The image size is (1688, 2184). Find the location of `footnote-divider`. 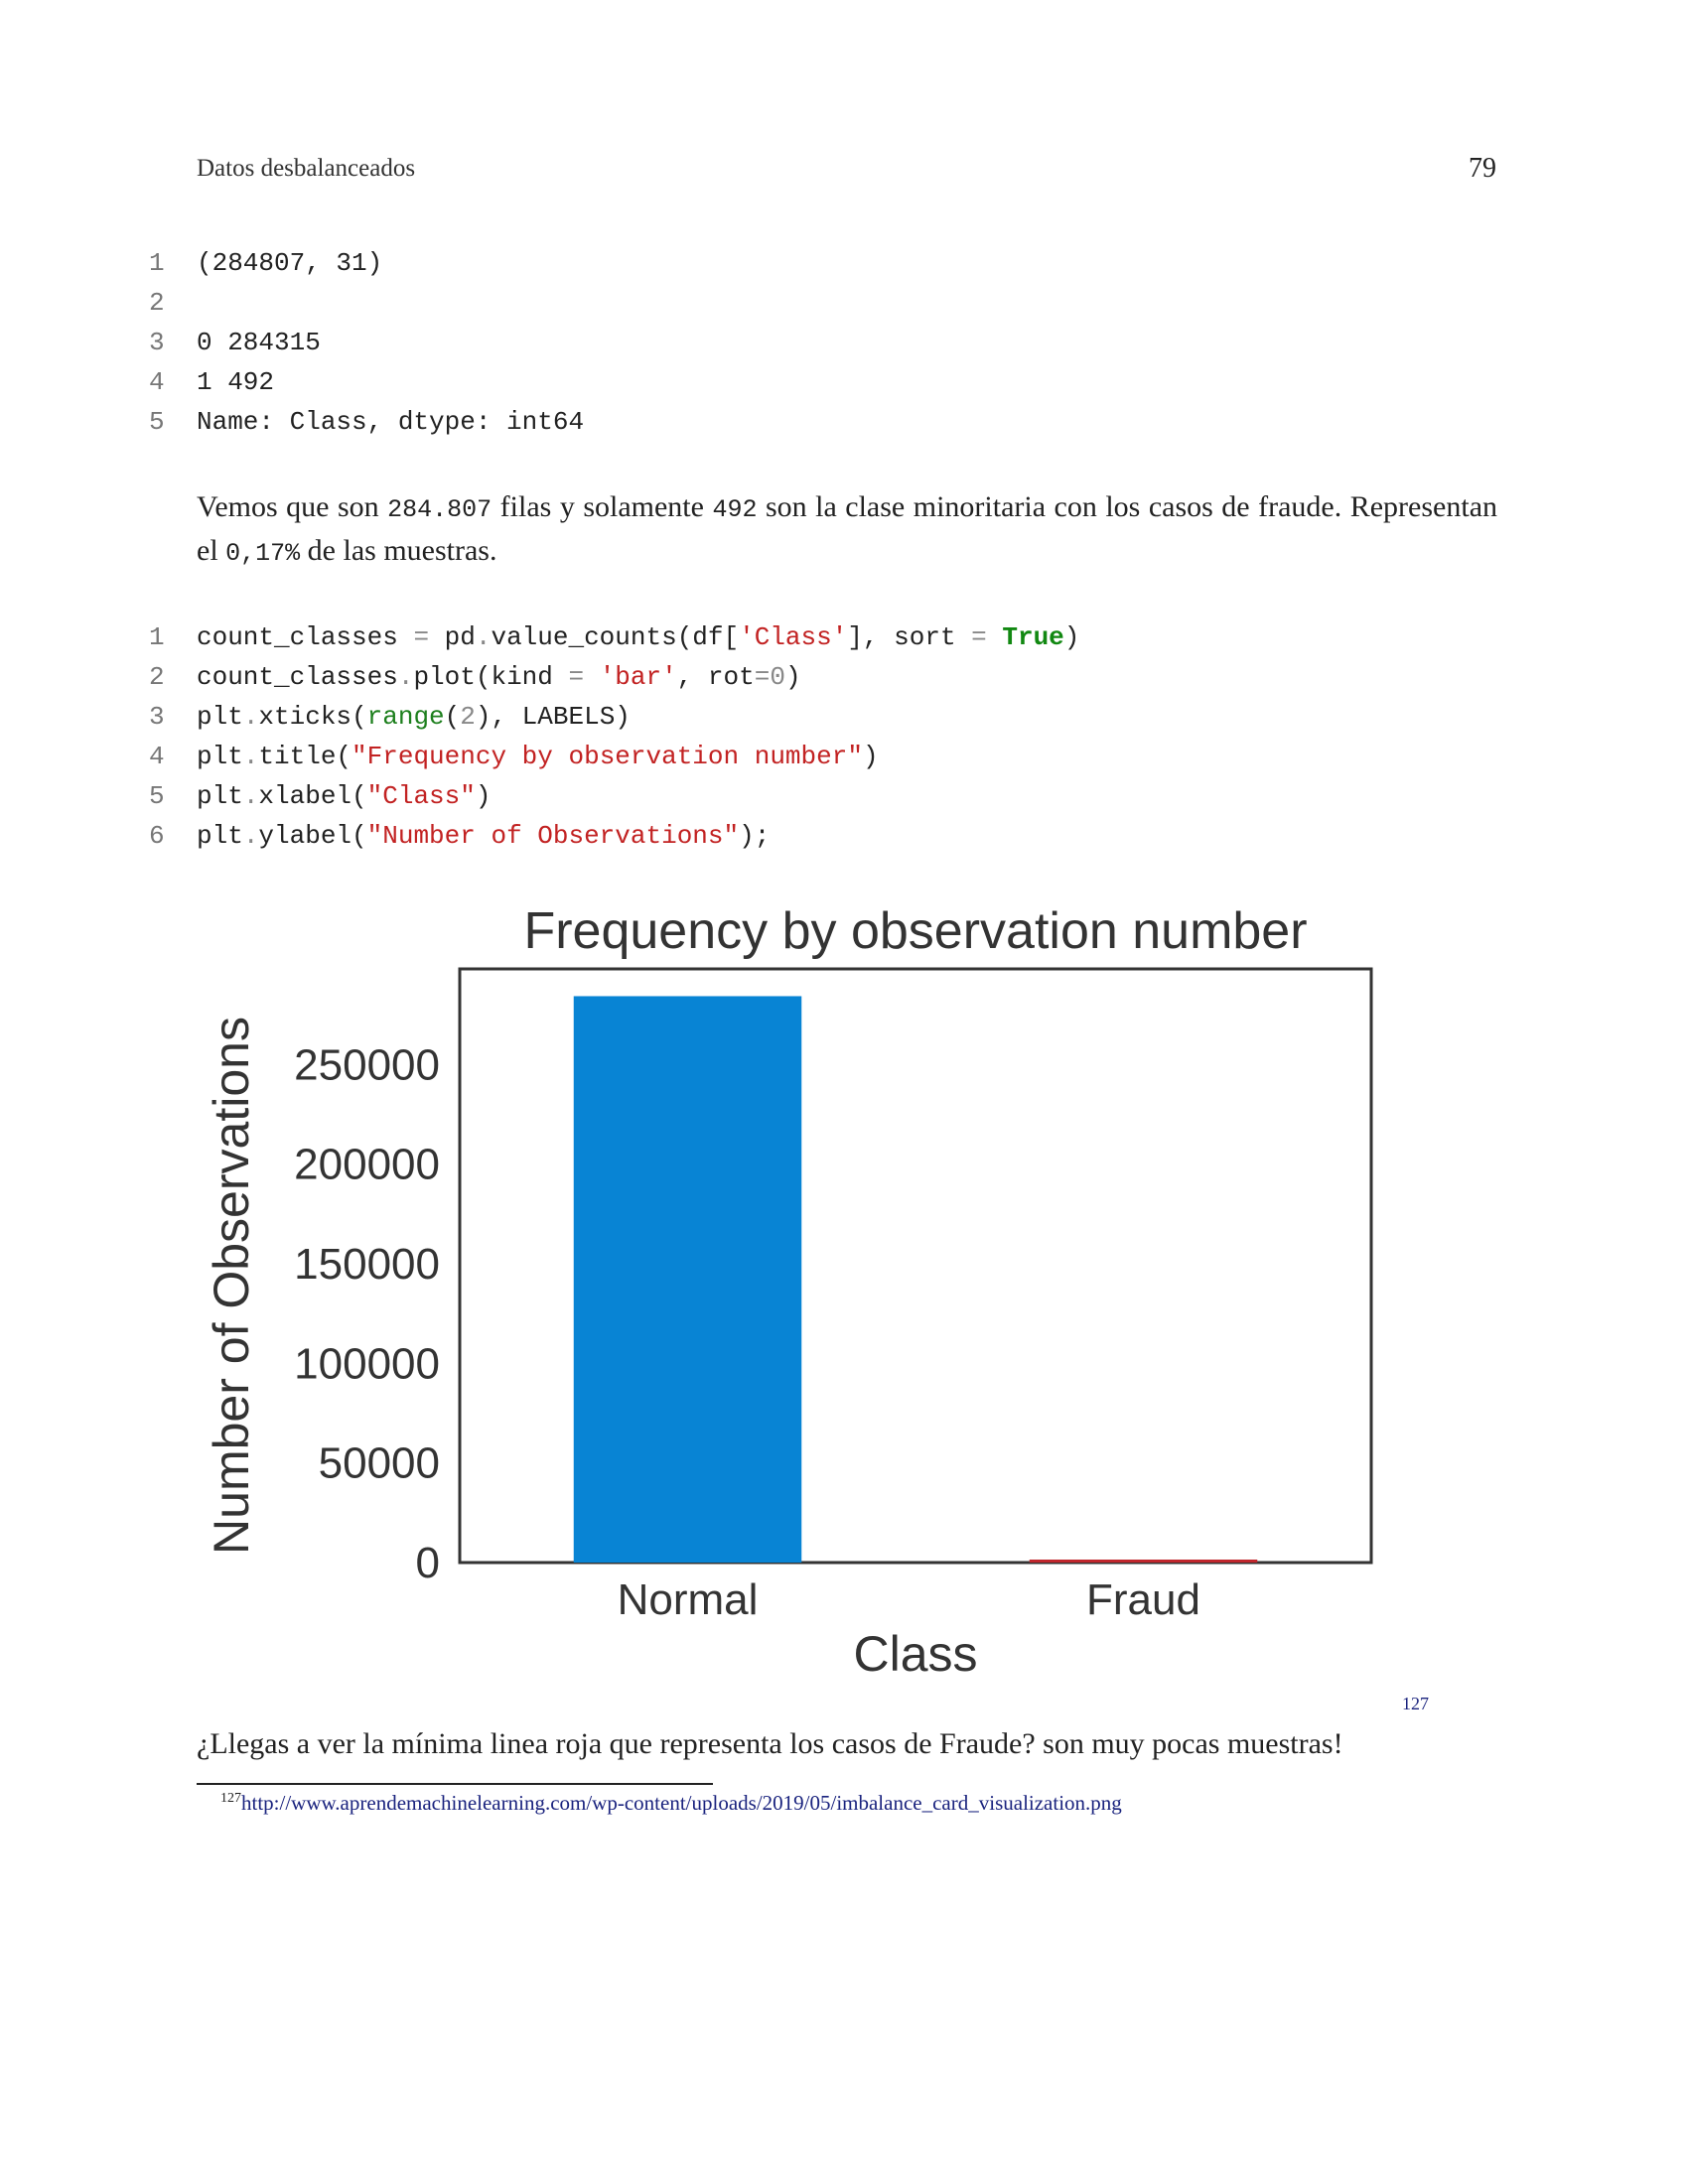

footnote-divider is located at coordinates (455, 1784).